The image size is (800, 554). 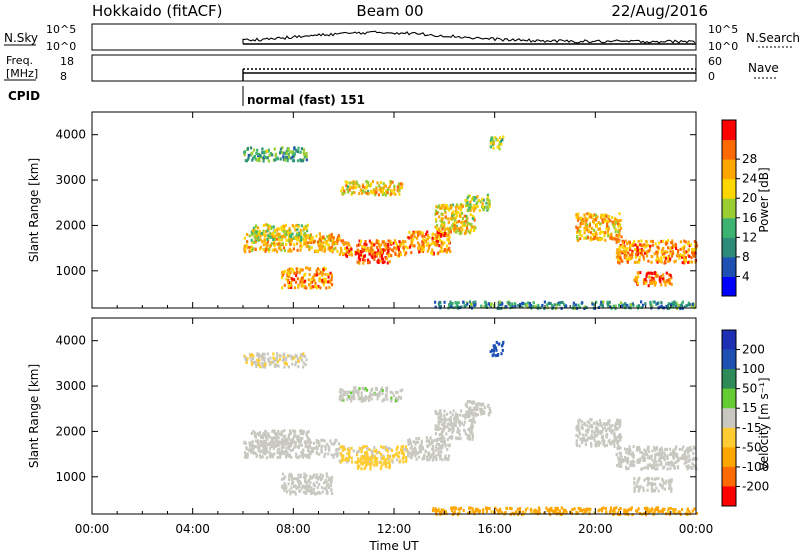 I want to click on colorbar-frame, so click(x=729, y=418).